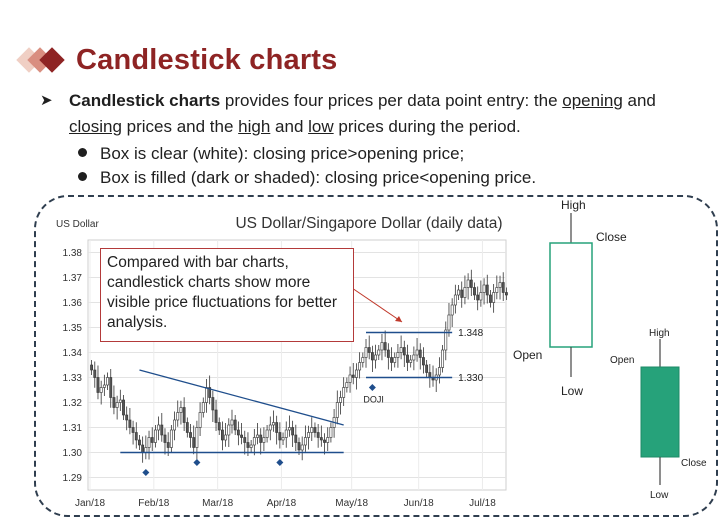 The image size is (728, 527). I want to click on clear-low-label: Low, so click(572, 391).